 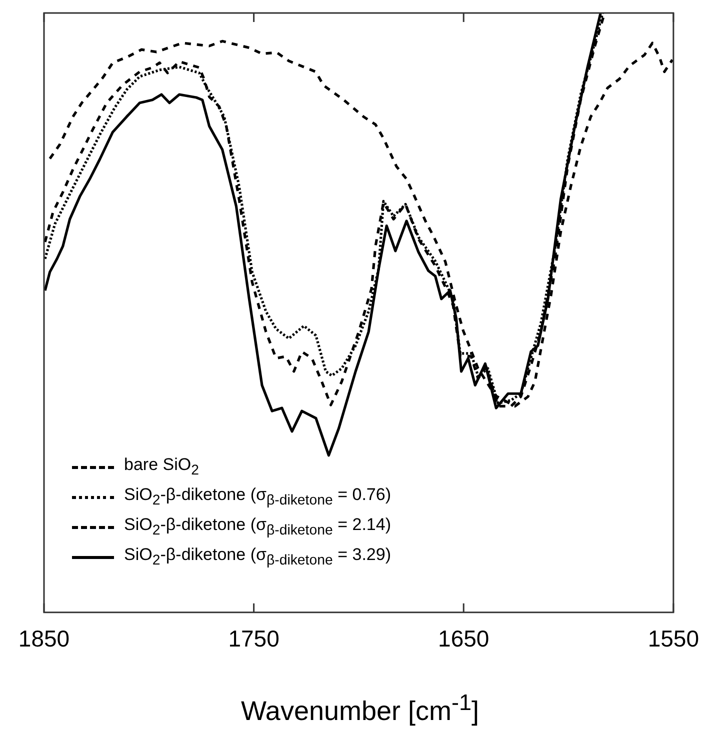 What do you see at coordinates (44, 639) in the screenshot?
I see `x-tick-label: 1850` at bounding box center [44, 639].